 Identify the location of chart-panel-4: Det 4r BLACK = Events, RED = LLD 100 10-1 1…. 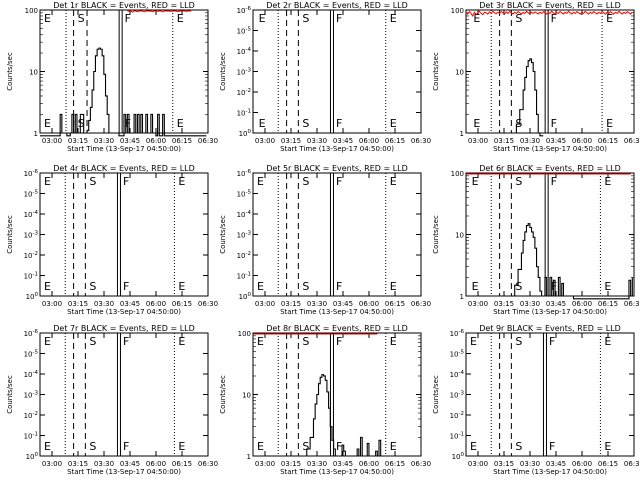
(112, 240).